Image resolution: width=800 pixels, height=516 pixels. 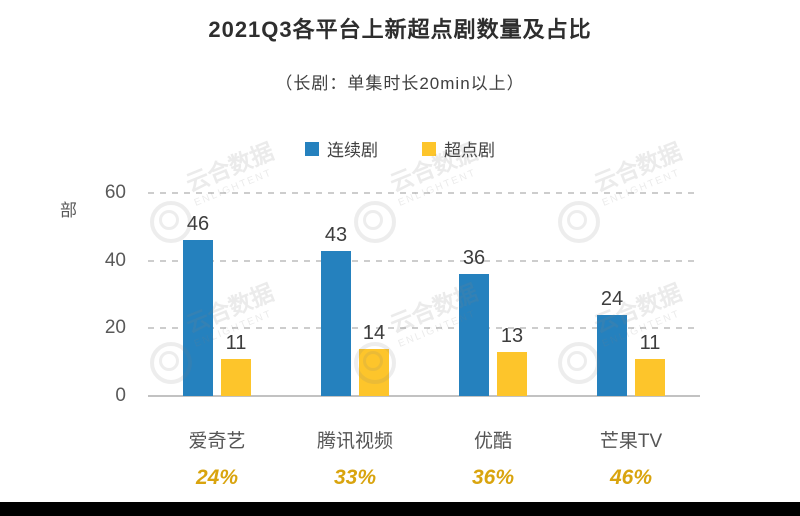 I want to click on x-axis-label-芒果TV: 芒果TV, so click(x=631, y=441).